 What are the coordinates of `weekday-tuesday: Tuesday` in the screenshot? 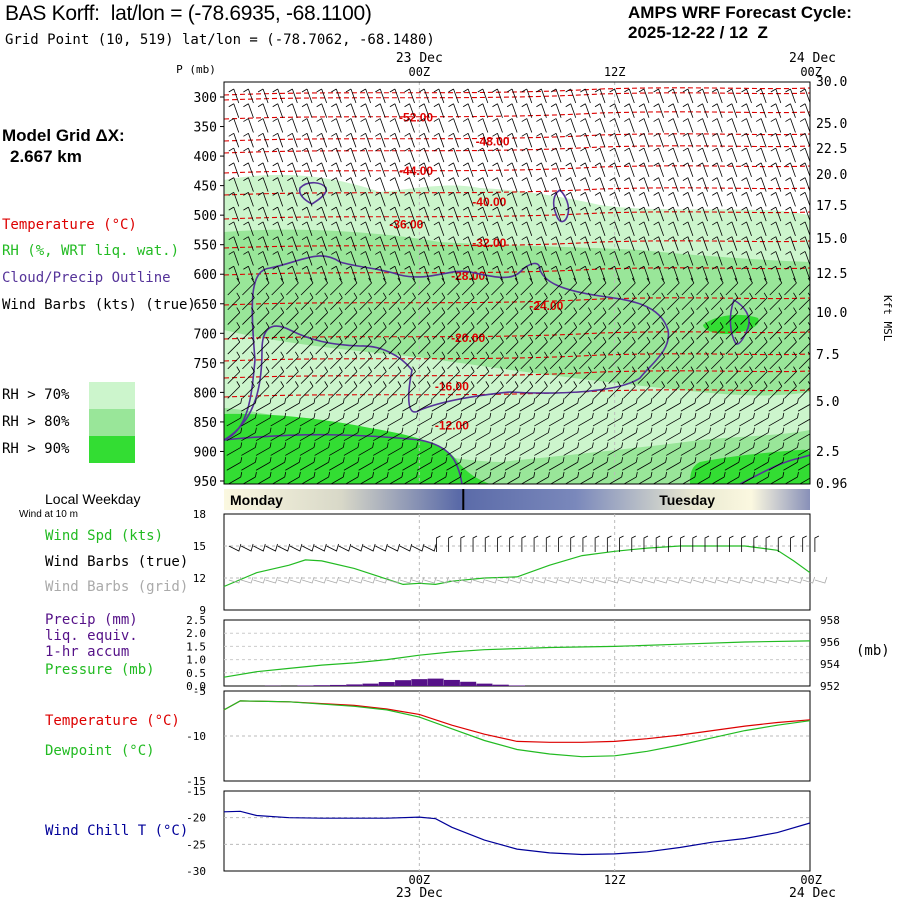 It's located at (687, 500).